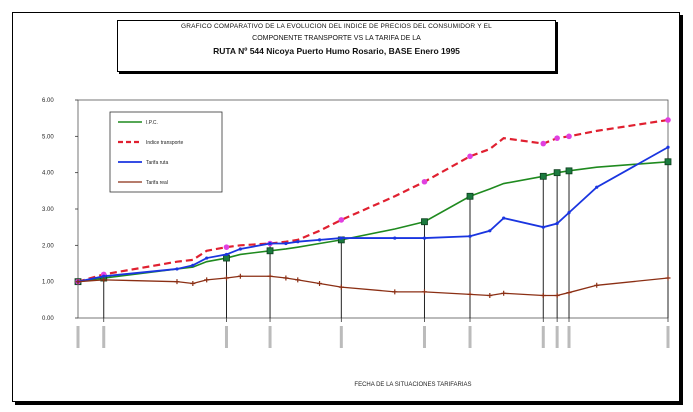 The image size is (693, 412). What do you see at coordinates (48, 319) in the screenshot?
I see `y-tick-label: 0.00` at bounding box center [48, 319].